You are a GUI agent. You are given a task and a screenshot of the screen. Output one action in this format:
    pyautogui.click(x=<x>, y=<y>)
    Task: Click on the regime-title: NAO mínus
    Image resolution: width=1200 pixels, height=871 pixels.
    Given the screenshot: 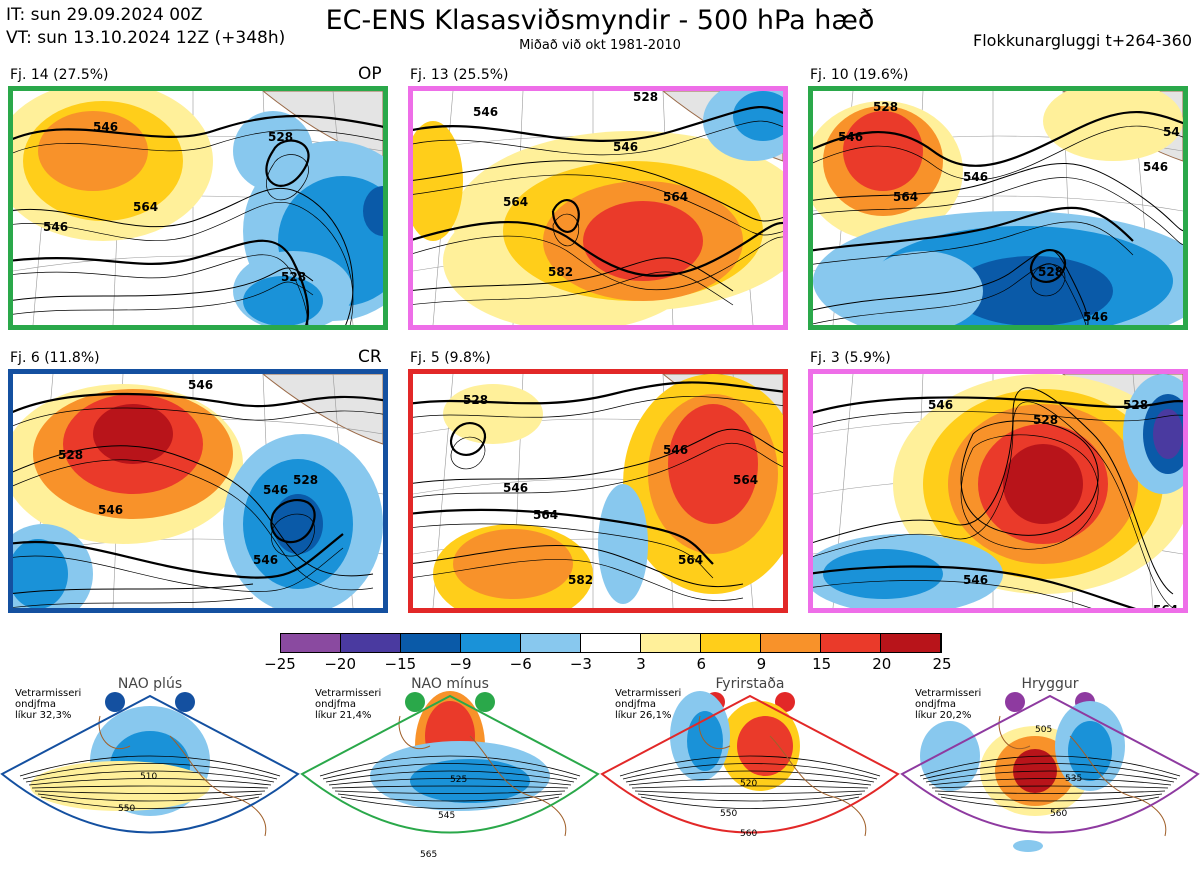 What is the action you would take?
    pyautogui.click(x=450, y=684)
    